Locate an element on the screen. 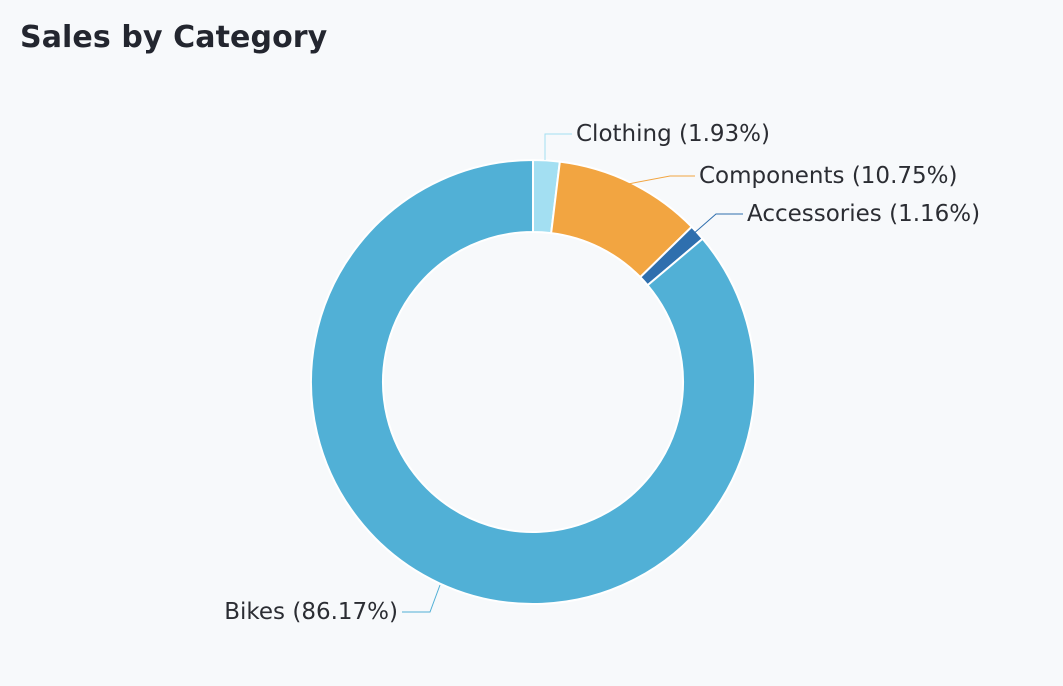 The image size is (1063, 686). slice-label-clothing: Clothing (1.93%) is located at coordinates (673, 134).